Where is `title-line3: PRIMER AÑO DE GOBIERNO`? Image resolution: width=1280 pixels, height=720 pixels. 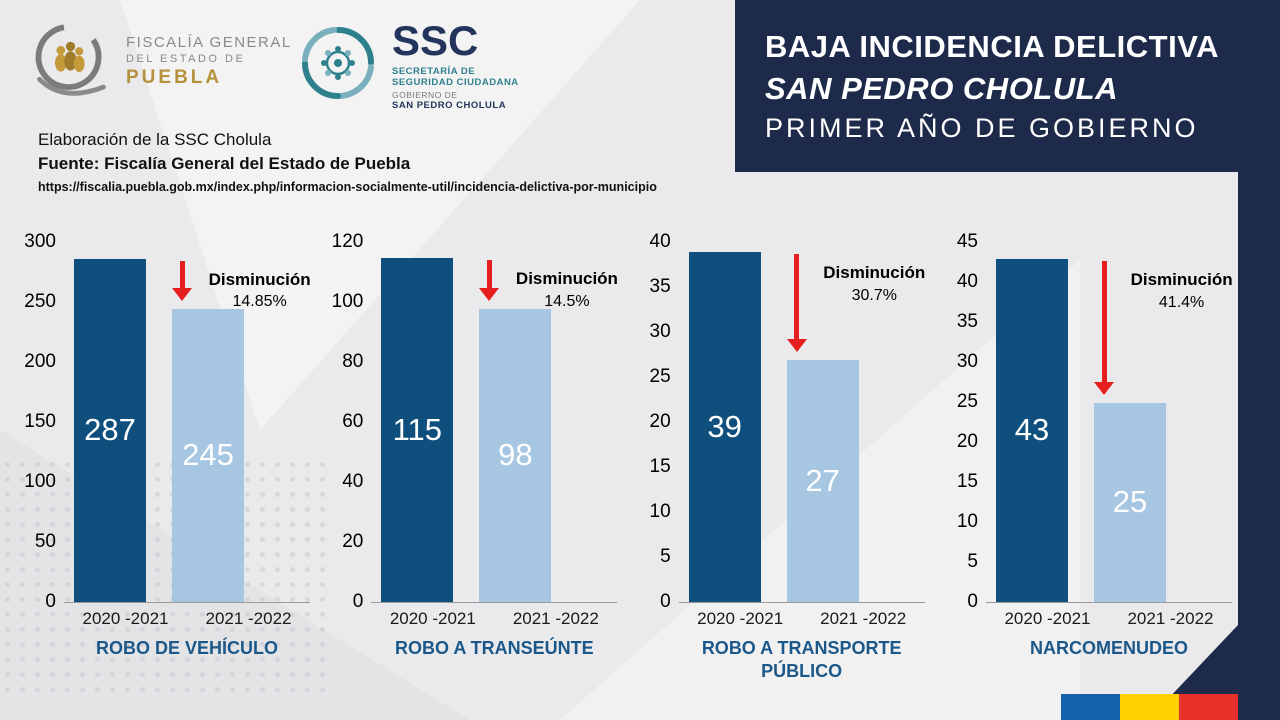
title-line3: PRIMER AÑO DE GOBIERNO is located at coordinates (982, 127).